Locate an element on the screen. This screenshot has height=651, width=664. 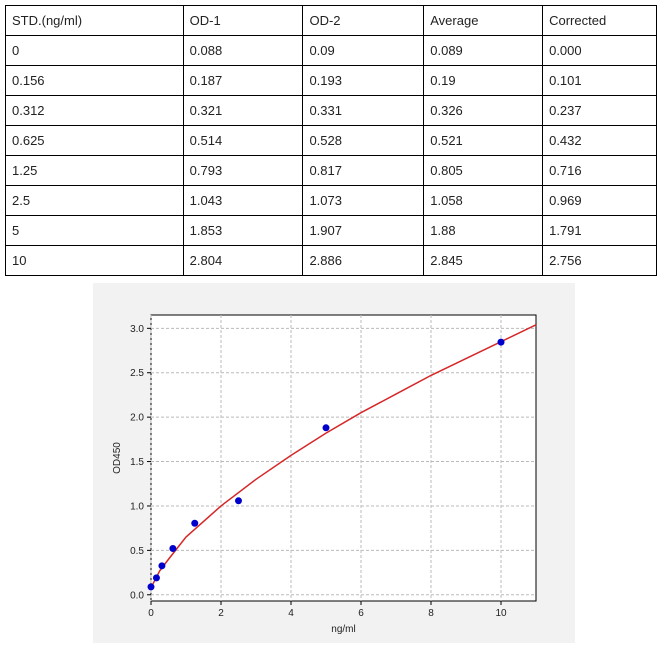
table-row: 0.312 0.321 0.331 0.326 0.237 is located at coordinates (331, 110).